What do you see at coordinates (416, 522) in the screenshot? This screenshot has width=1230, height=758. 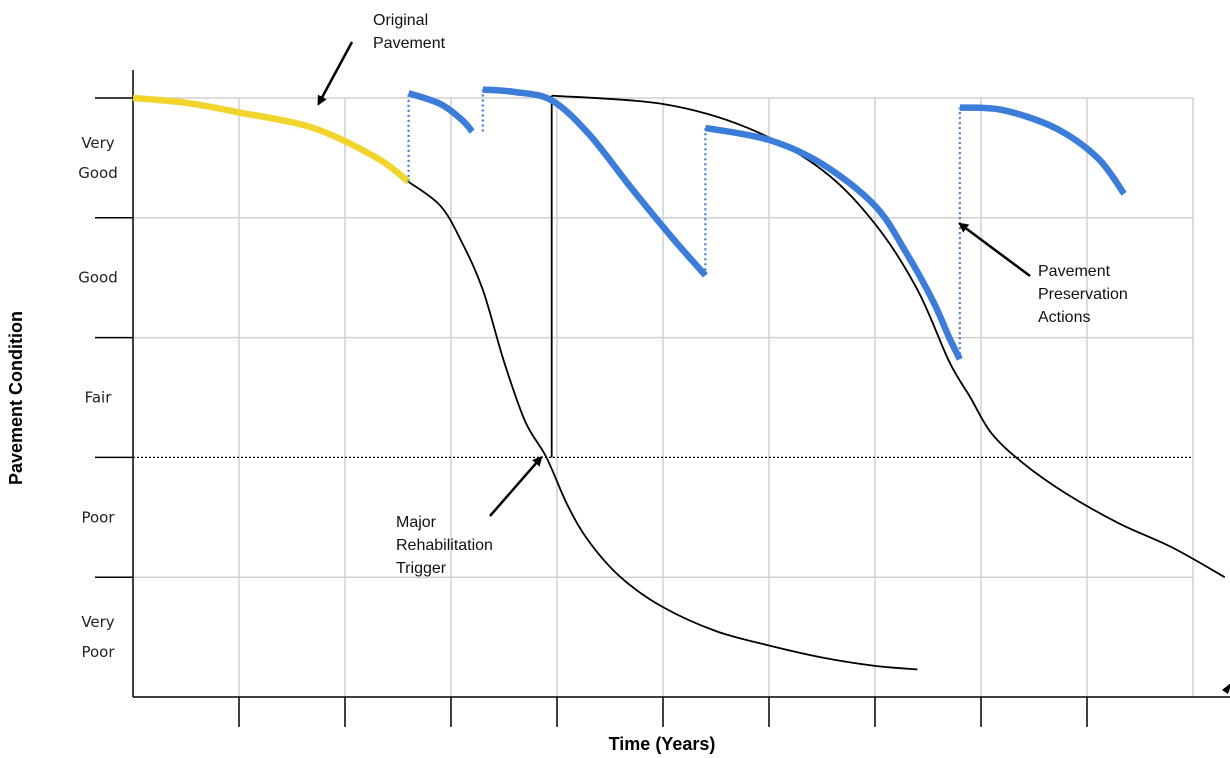 I see `annotation-rehab-text: Major` at bounding box center [416, 522].